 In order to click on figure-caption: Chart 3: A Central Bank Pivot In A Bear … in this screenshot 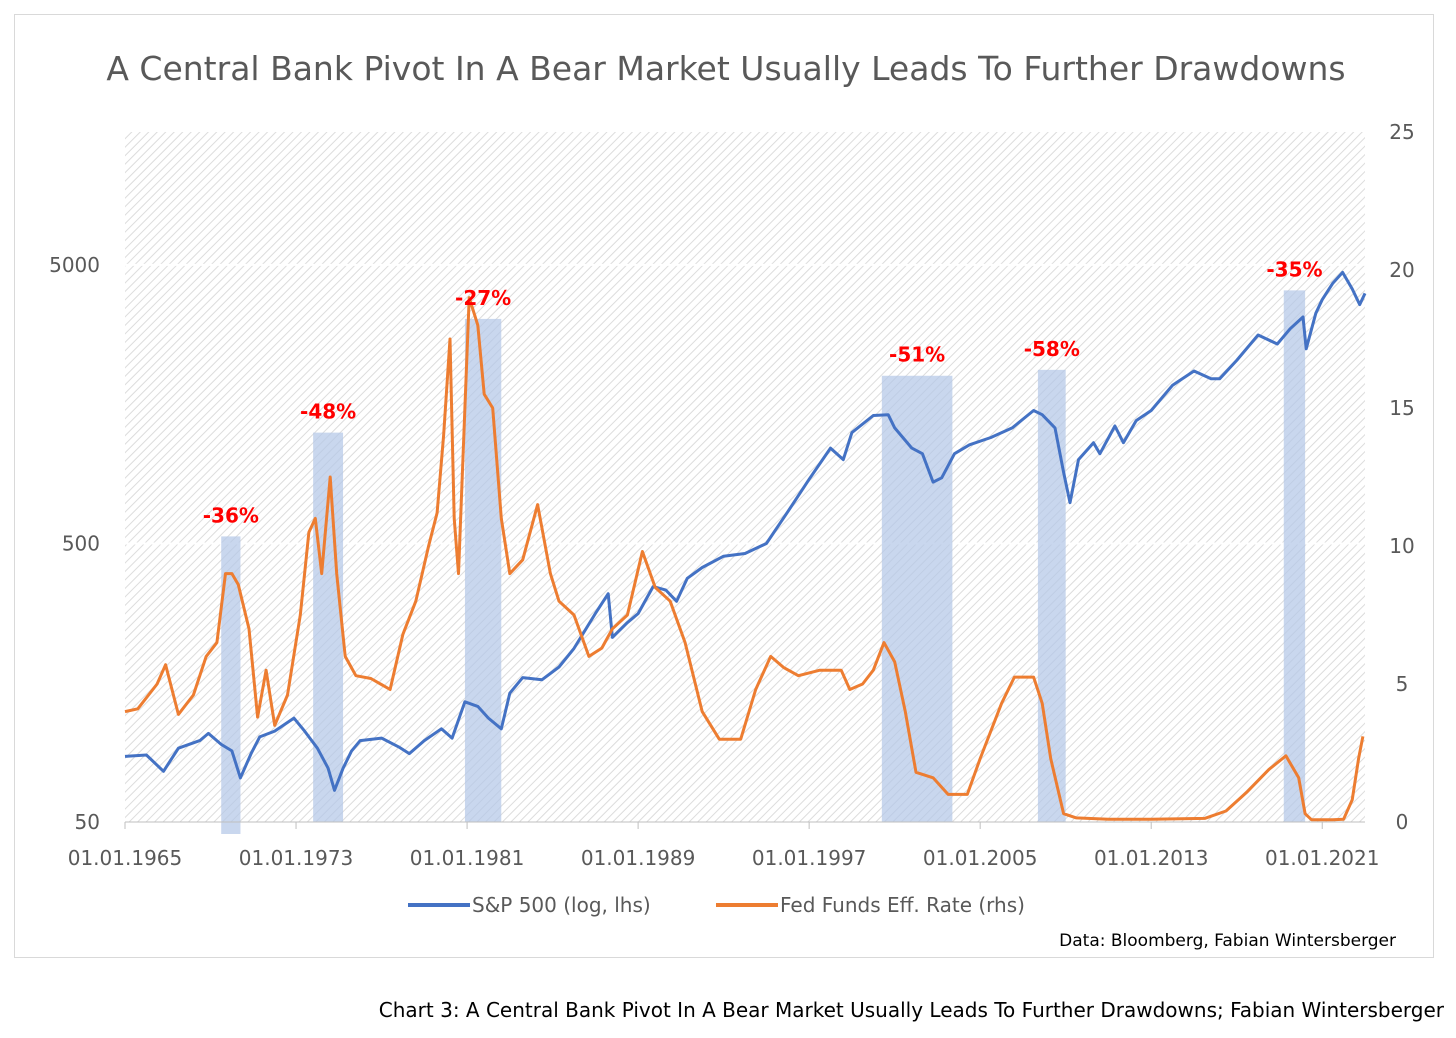, I will do `click(911, 1010)`.